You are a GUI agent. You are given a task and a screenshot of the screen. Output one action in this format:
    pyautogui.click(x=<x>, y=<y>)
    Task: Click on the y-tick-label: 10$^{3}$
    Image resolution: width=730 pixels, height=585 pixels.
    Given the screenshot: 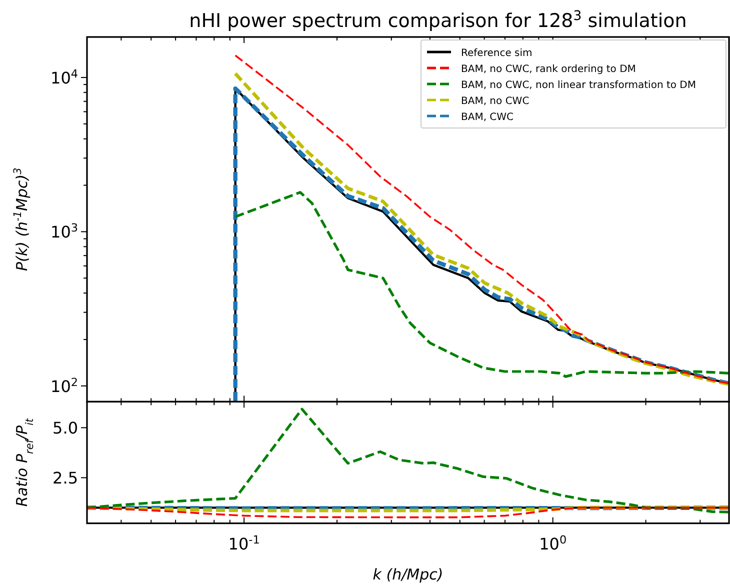 What is the action you would take?
    pyautogui.click(x=64, y=231)
    